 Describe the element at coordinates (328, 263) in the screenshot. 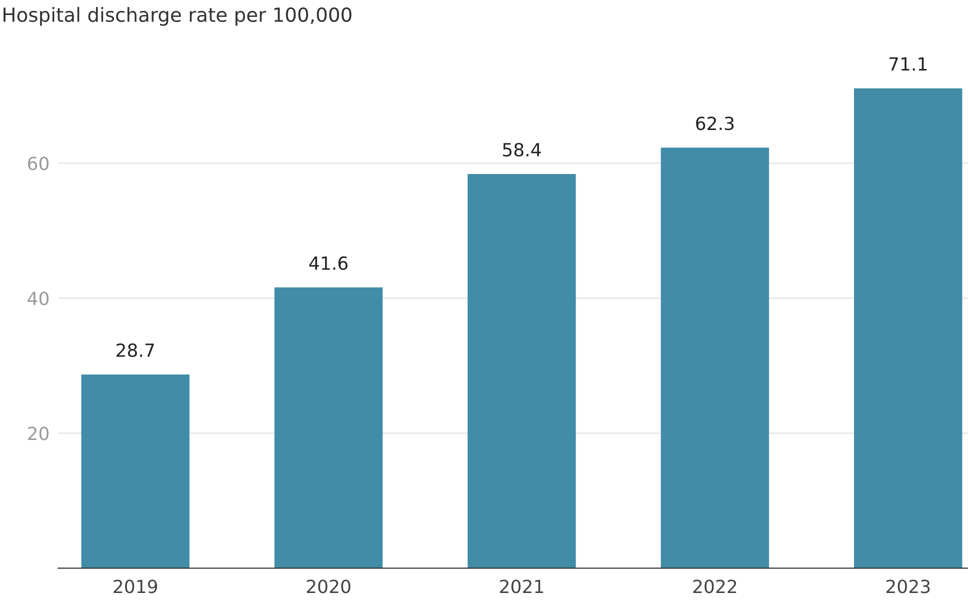

I see `data-label: 41.6` at that location.